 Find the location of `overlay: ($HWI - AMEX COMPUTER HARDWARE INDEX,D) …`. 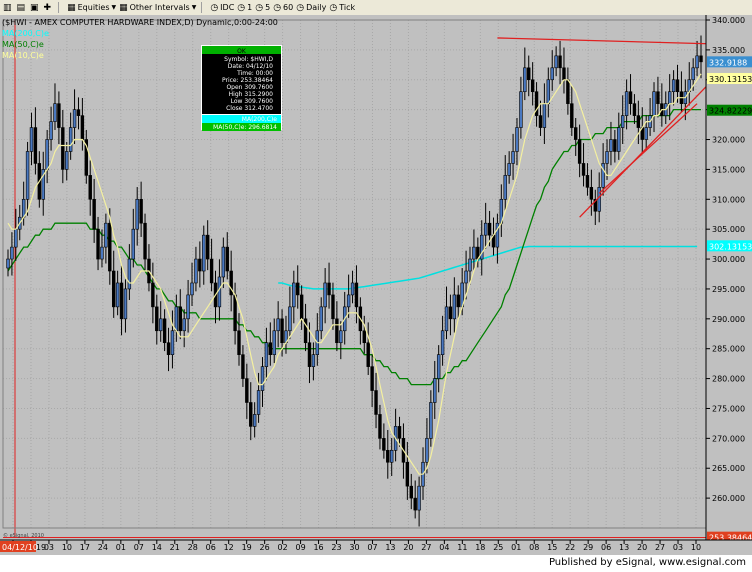

overlay: ($HWI - AMEX COMPUTER HARDWARE INDEX,D) … is located at coordinates (142, 74).